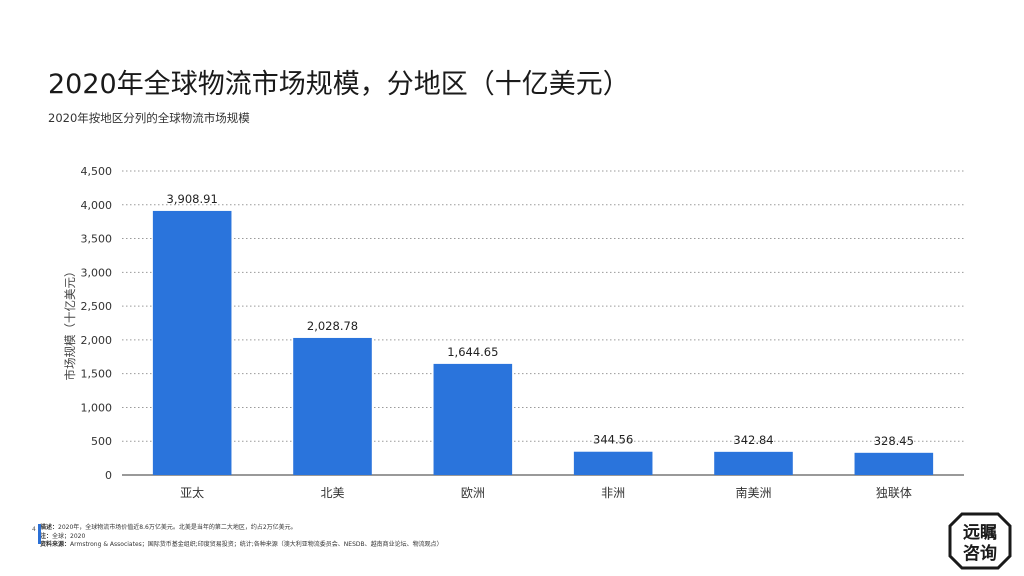  Describe the element at coordinates (980, 533) in the screenshot. I see `logo-line-1: 远瞩` at that location.